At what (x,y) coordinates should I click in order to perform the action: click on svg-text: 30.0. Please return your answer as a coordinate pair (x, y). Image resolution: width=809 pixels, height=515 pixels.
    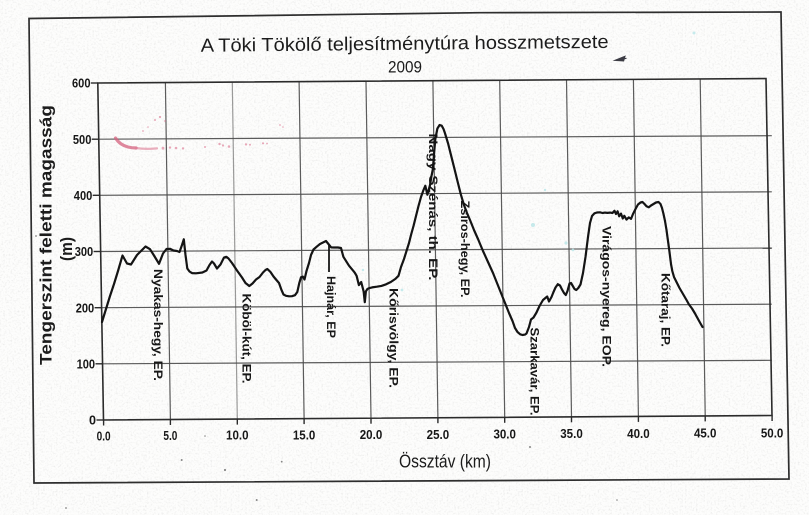
    Looking at the image, I should click on (504, 434).